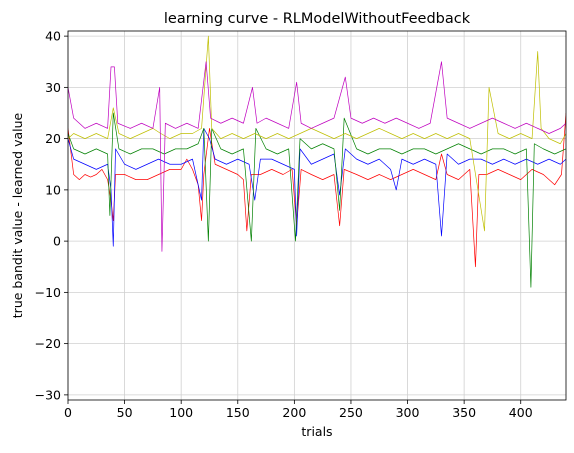 Image resolution: width=574 pixels, height=453 pixels. I want to click on x-tick-label: 250, so click(351, 412).